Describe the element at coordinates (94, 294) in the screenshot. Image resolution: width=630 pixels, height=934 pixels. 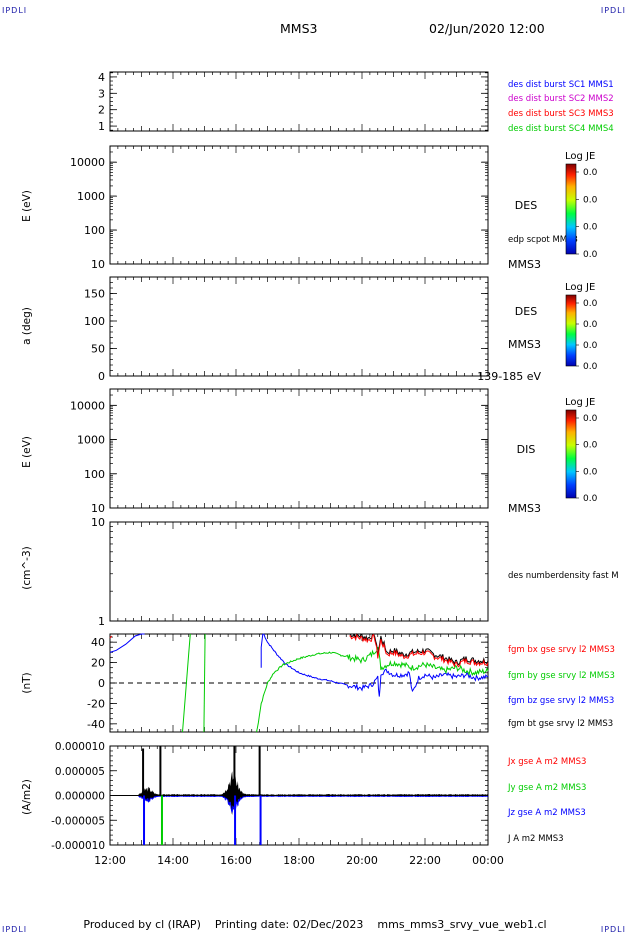
I see `des_pitch-y-tick-label: 150` at that location.